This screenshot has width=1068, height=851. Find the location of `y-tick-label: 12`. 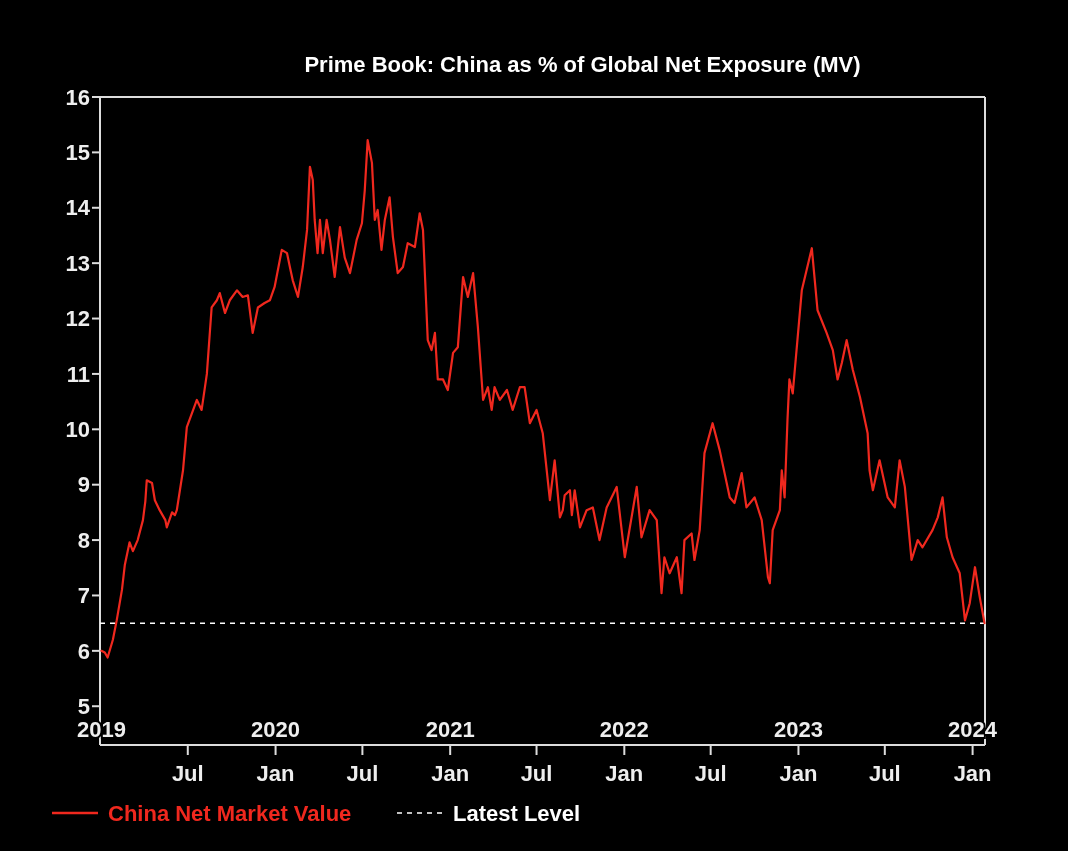

y-tick-label: 12 is located at coordinates (77, 319).